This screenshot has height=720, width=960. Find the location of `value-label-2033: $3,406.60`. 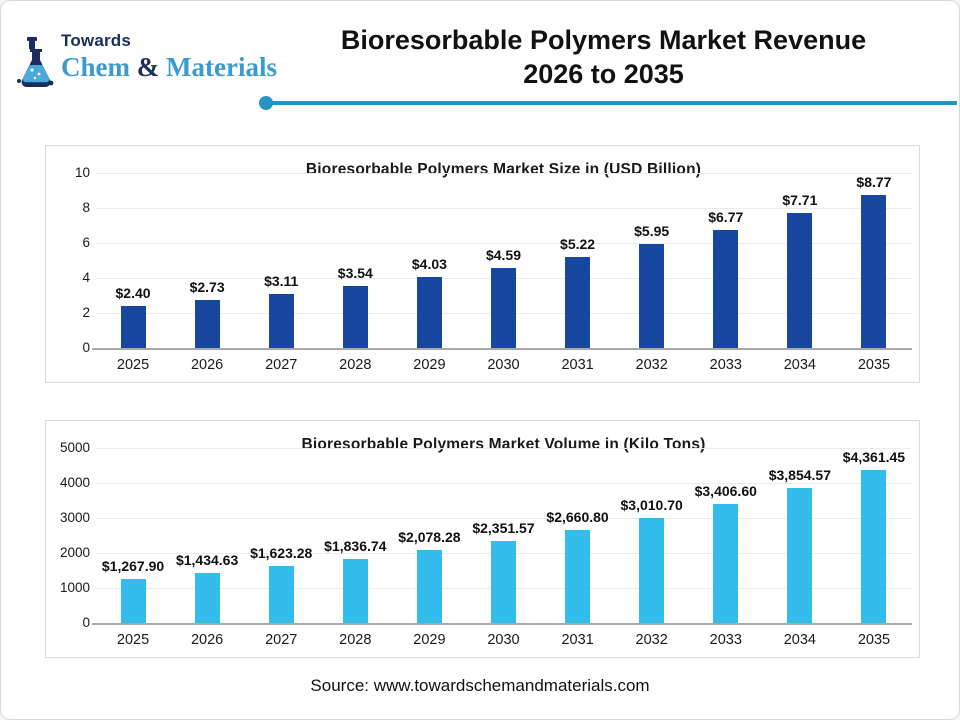

value-label-2033: $3,406.60 is located at coordinates (725, 490).